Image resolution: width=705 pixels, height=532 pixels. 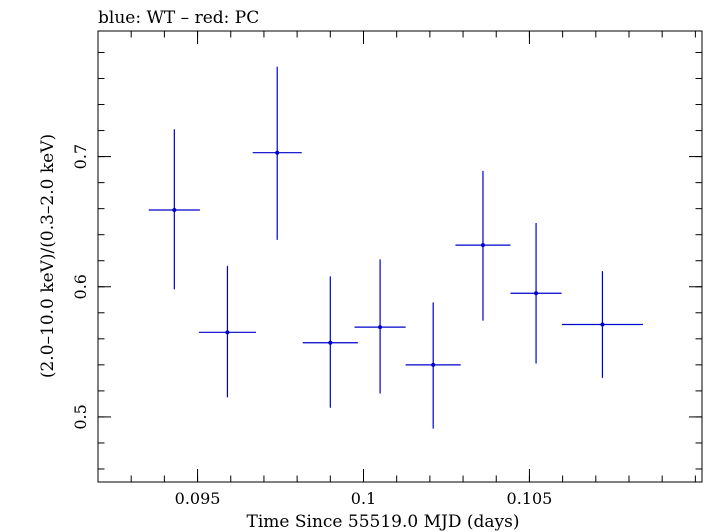 I want to click on x-tick-label: 0.095, so click(x=198, y=498).